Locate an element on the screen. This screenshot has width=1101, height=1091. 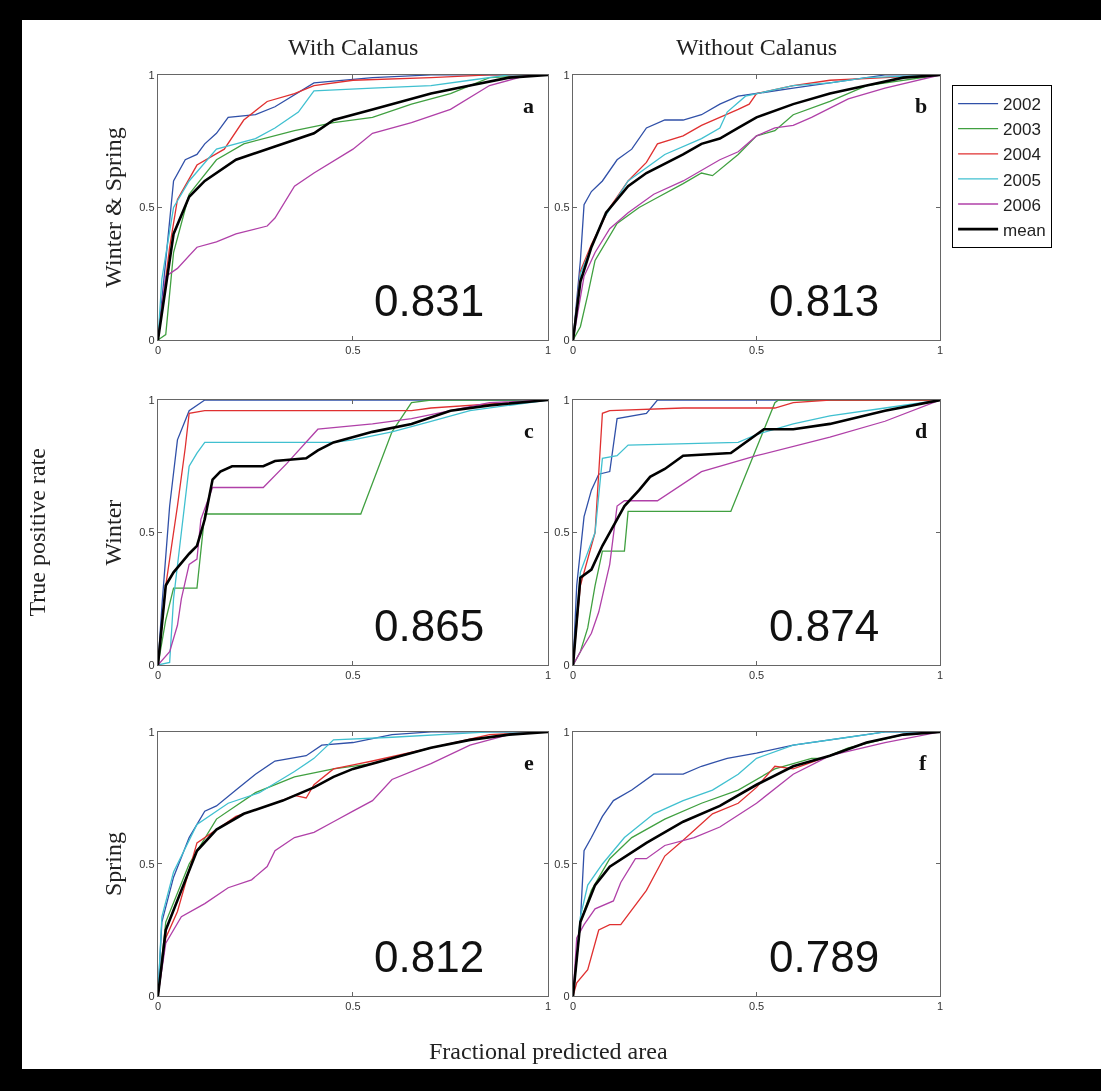
legend-label: 2003 is located at coordinates (1022, 130).